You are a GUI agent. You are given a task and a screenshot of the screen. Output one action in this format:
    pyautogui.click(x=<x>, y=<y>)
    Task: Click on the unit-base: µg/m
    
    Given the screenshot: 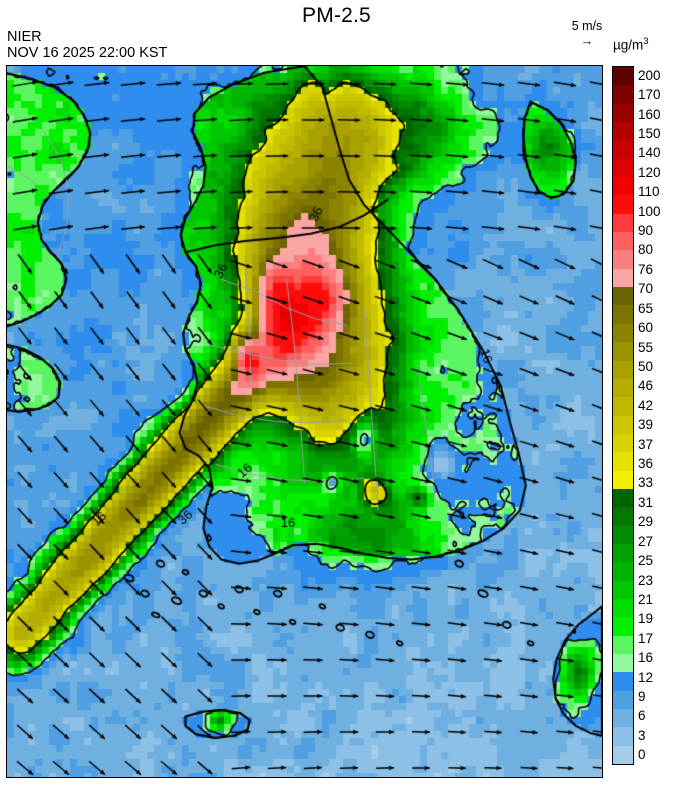 What is the action you would take?
    pyautogui.click(x=628, y=45)
    